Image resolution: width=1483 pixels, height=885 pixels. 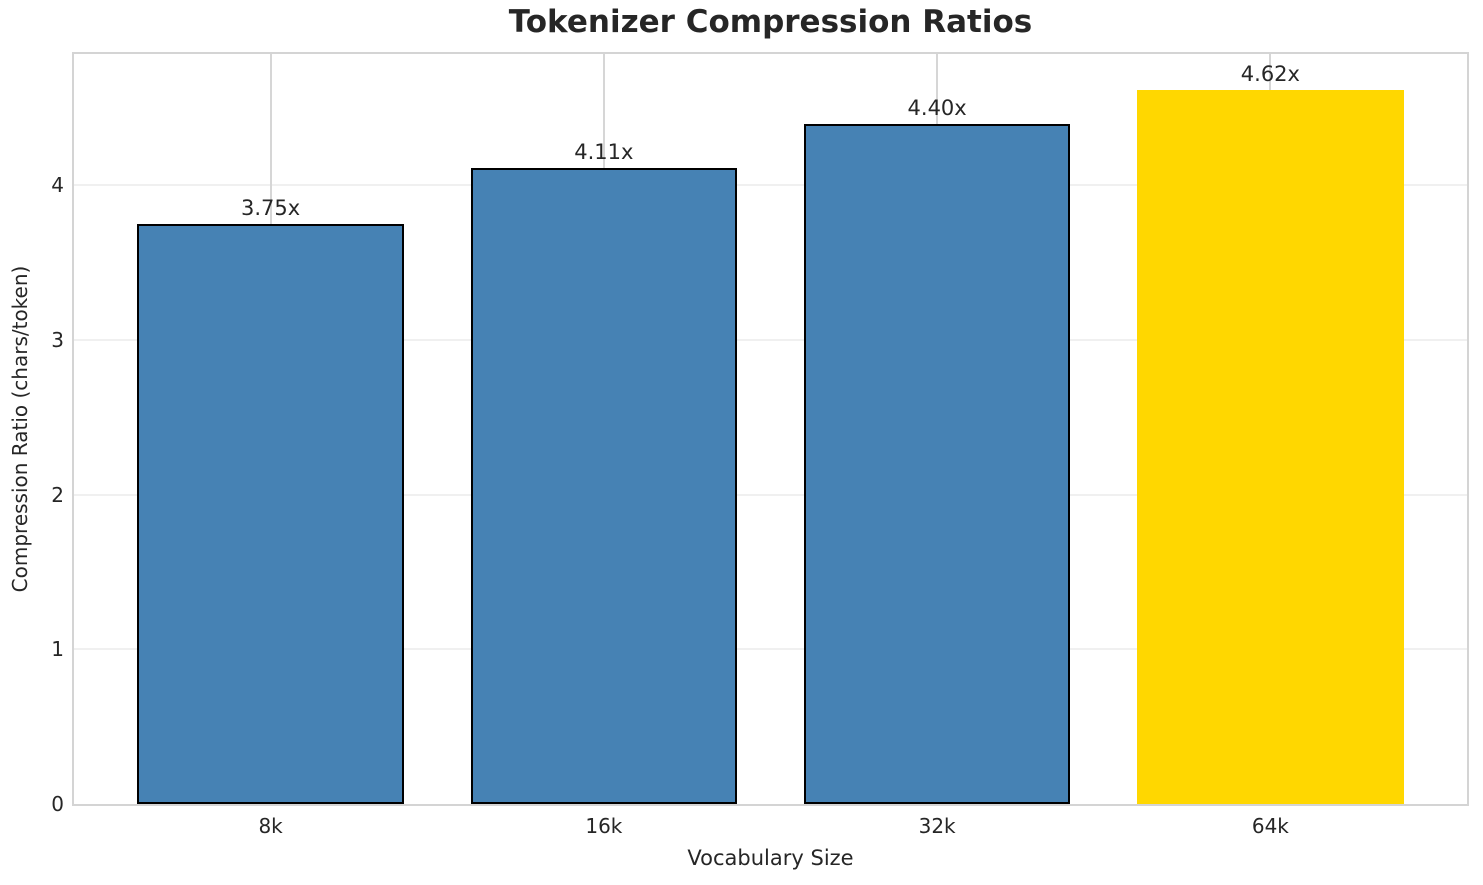 What do you see at coordinates (20, 429) in the screenshot?
I see `y-axis-label: Compression Ratio (chars/token)` at bounding box center [20, 429].